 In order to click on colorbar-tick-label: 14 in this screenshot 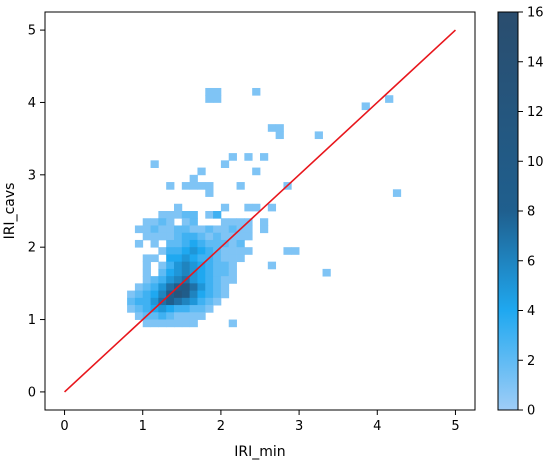, I will do `click(535, 62)`.